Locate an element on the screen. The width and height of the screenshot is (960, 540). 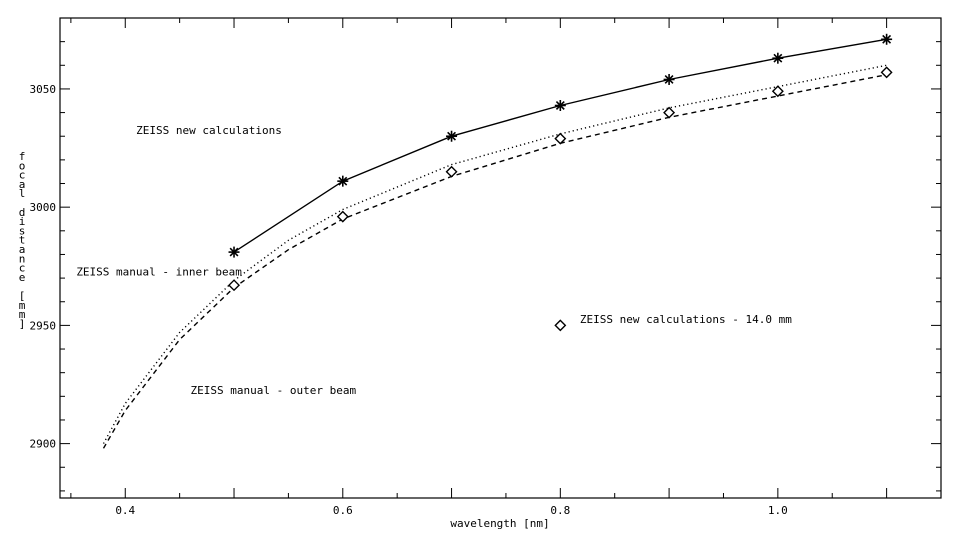
legend-diamond-marker is located at coordinates (560, 325).